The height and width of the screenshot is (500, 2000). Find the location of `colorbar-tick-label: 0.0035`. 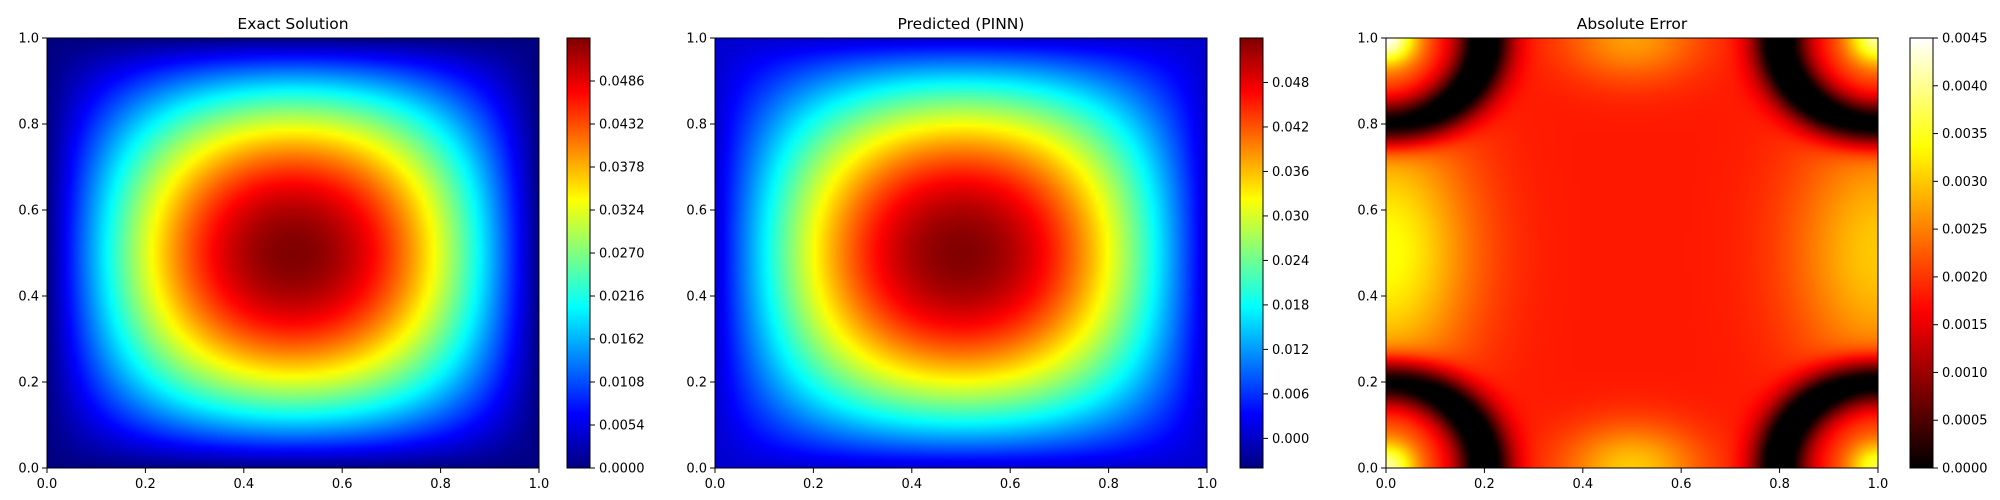

colorbar-tick-label: 0.0035 is located at coordinates (1965, 134).